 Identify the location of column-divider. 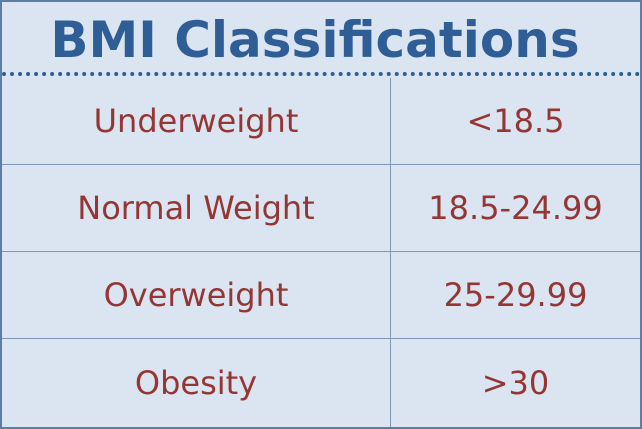
(390, 252).